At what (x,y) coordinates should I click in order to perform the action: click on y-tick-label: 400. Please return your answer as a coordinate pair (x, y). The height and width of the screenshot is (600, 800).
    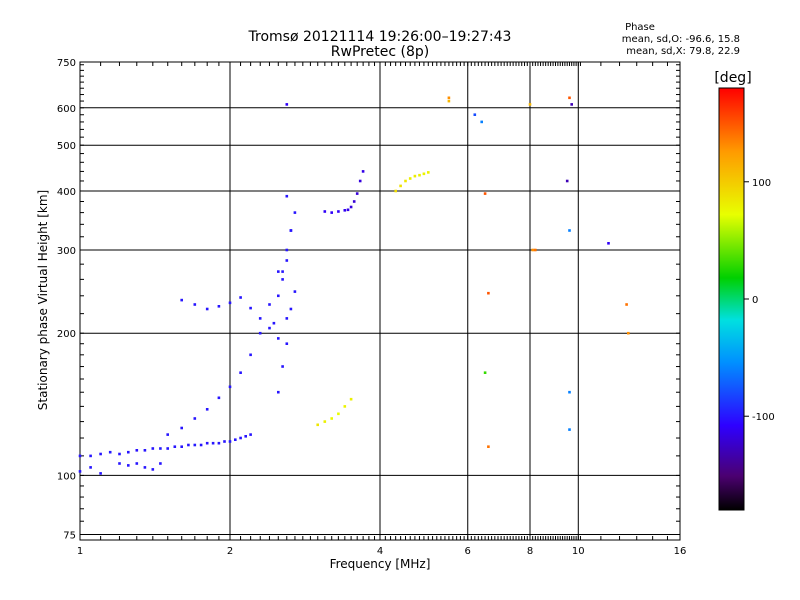
    Looking at the image, I should click on (66, 192).